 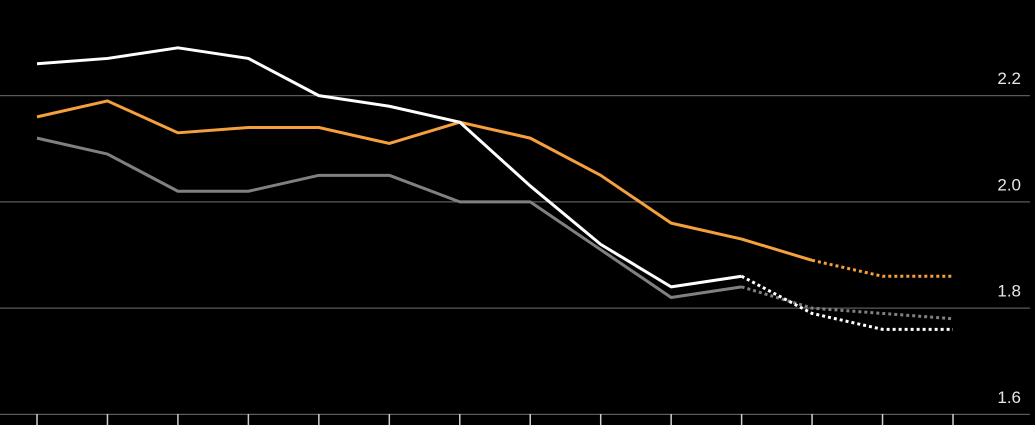 I want to click on y-tick-label: 2.0, so click(x=1009, y=184).